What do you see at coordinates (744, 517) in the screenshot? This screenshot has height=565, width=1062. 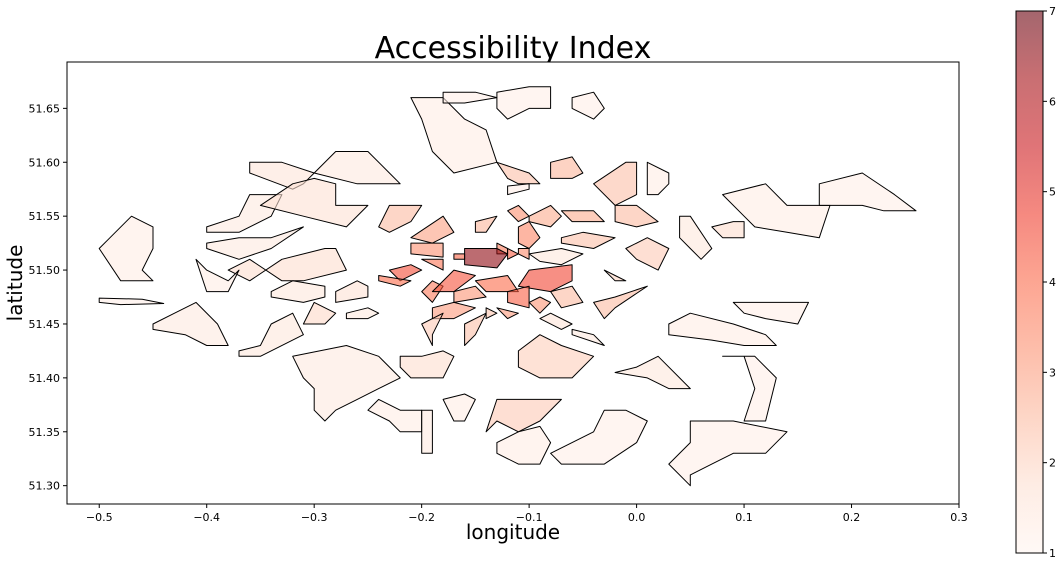 I see `x-tick-label: 0.1` at bounding box center [744, 517].